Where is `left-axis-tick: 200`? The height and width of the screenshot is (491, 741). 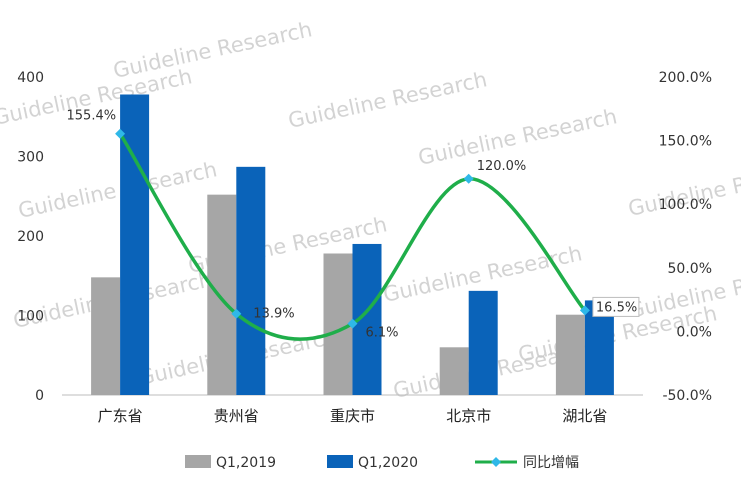
left-axis-tick: 200 is located at coordinates (30, 237).